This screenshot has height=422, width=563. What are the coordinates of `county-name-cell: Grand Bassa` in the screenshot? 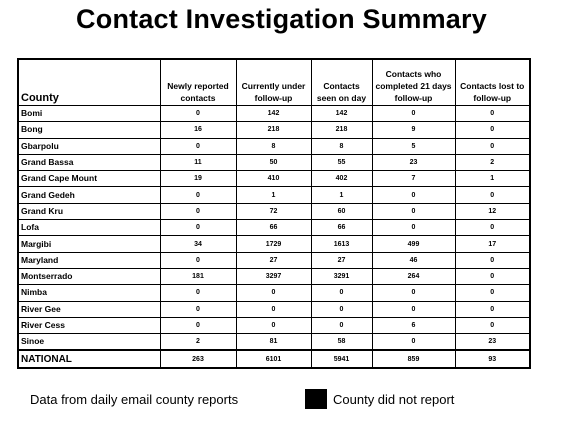 It's located at (89, 162).